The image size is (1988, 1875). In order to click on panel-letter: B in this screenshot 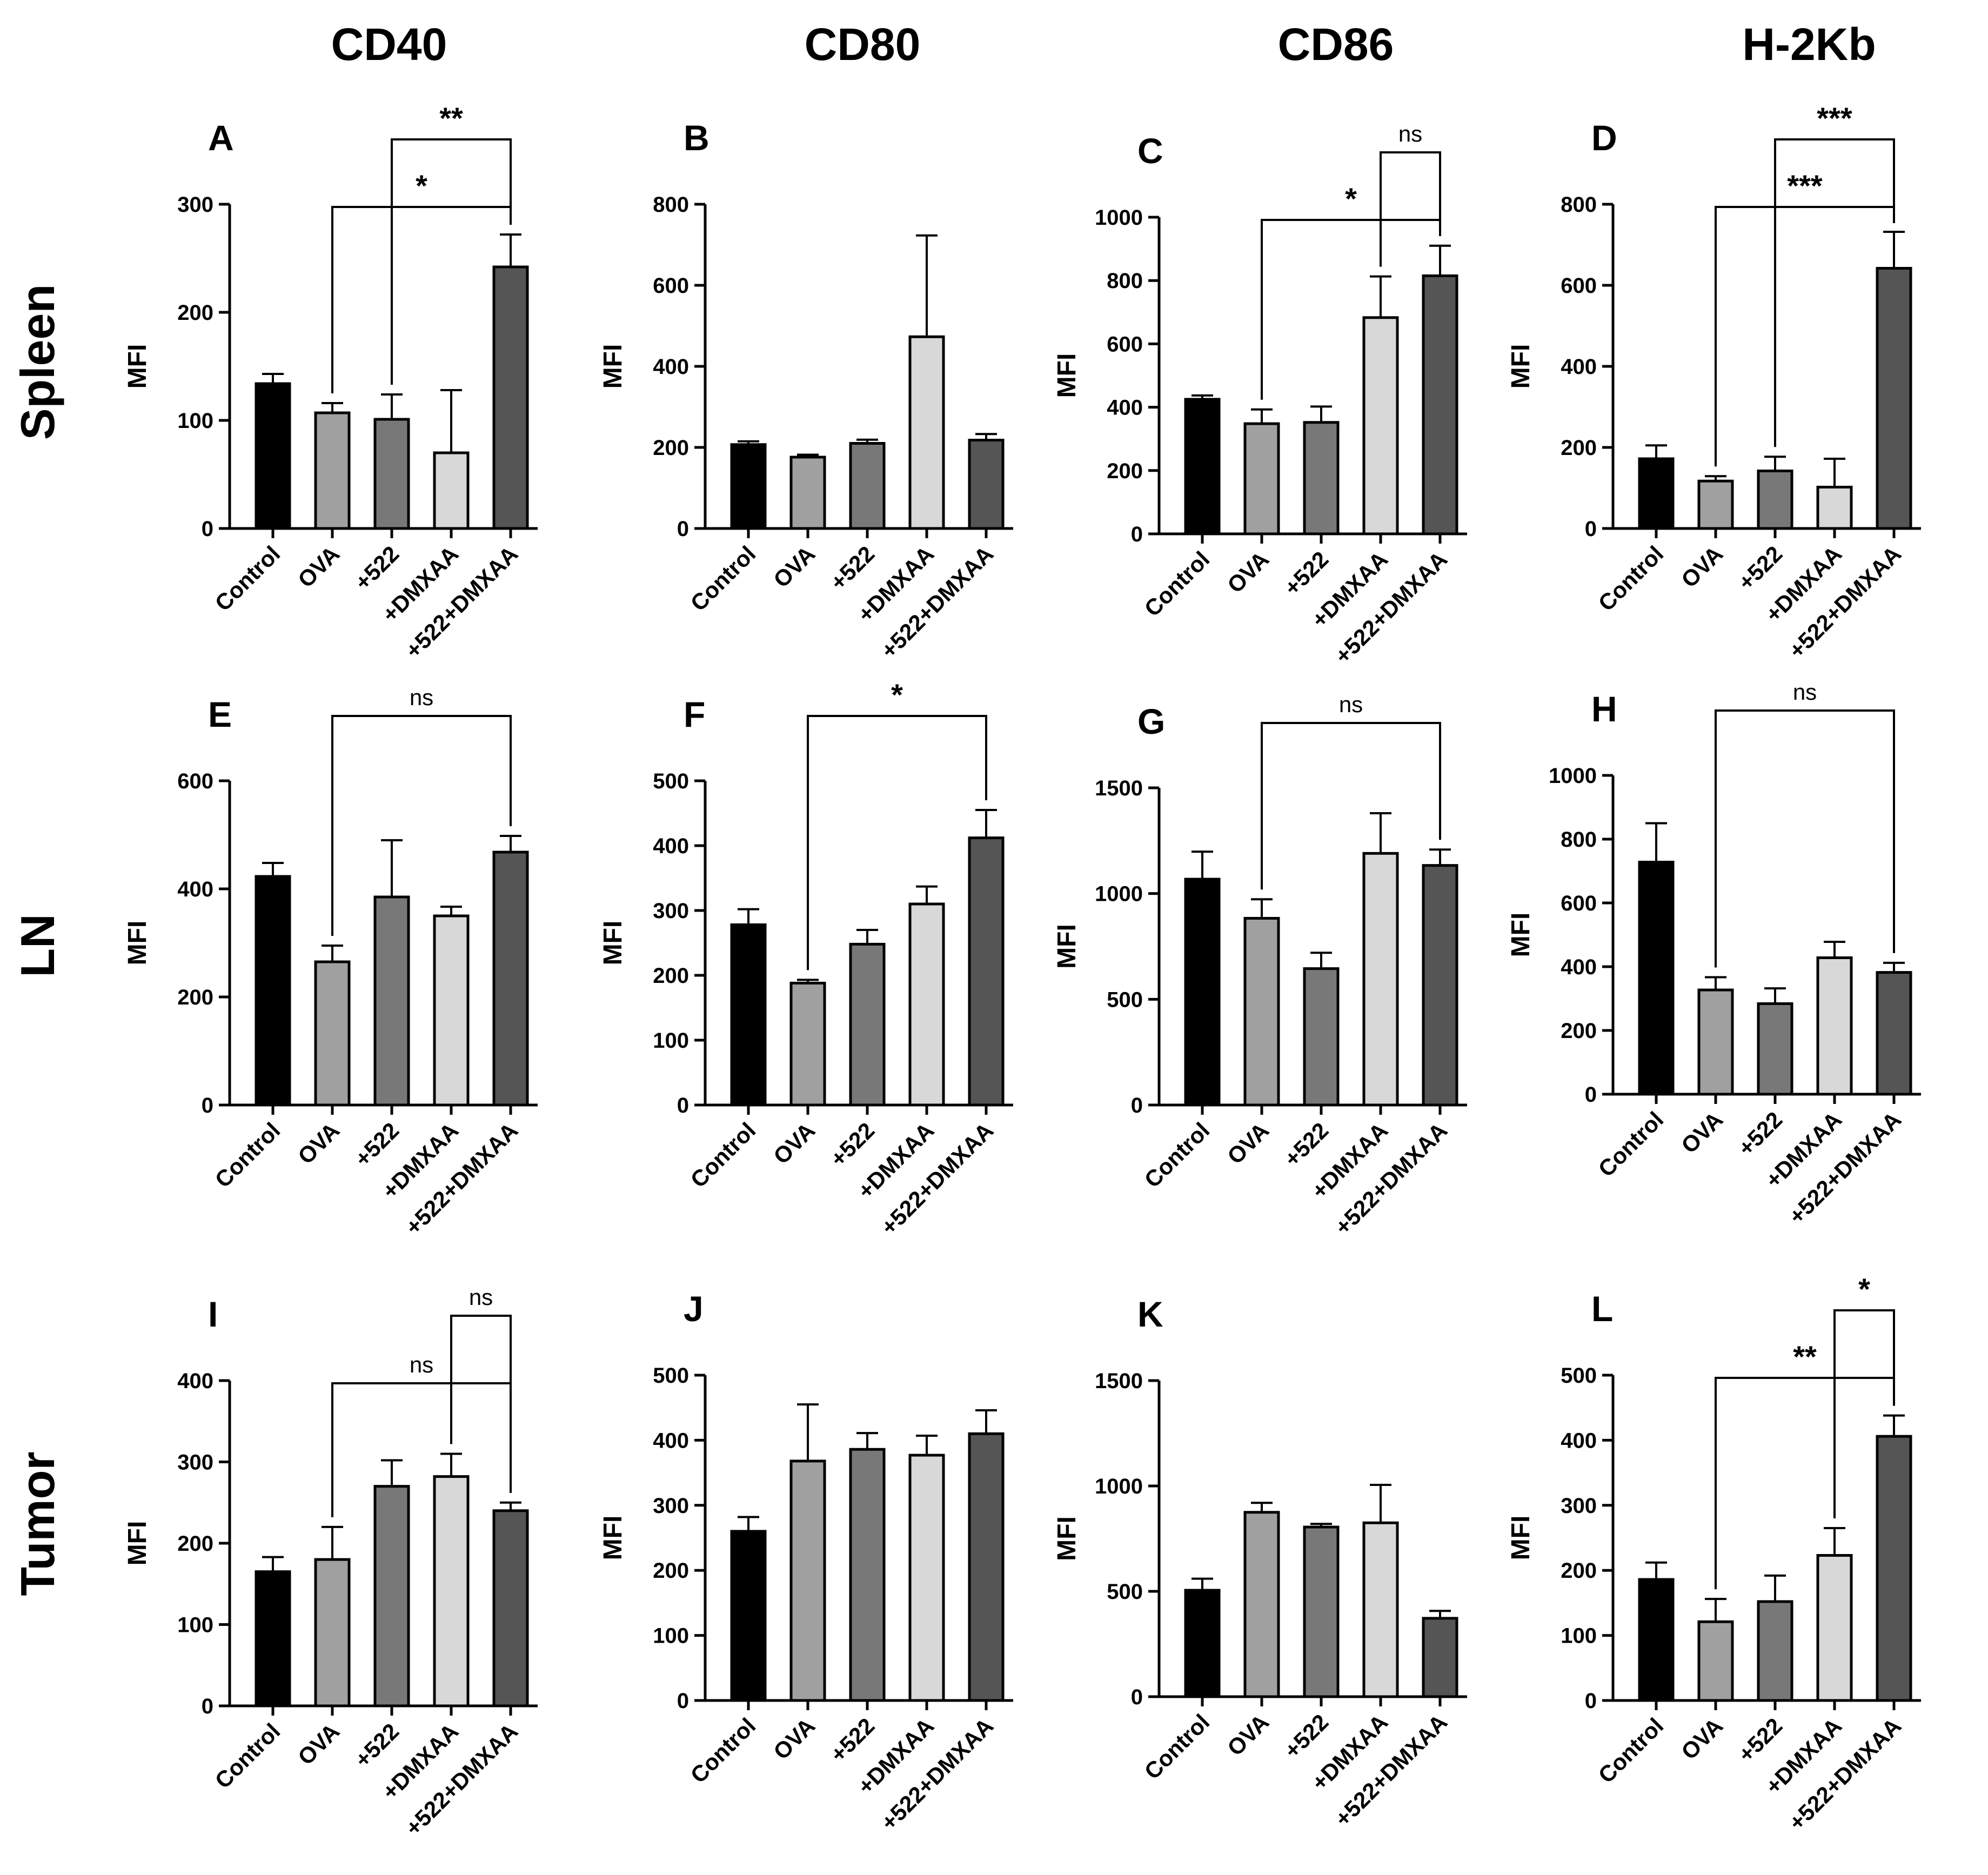, I will do `click(696, 138)`.